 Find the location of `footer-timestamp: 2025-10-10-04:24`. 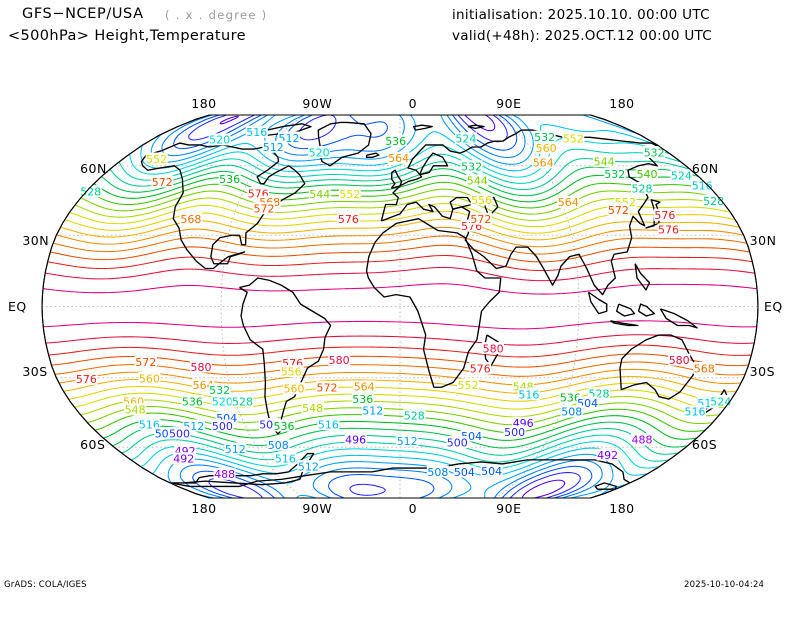

footer-timestamp: 2025-10-10-04:24 is located at coordinates (724, 585).